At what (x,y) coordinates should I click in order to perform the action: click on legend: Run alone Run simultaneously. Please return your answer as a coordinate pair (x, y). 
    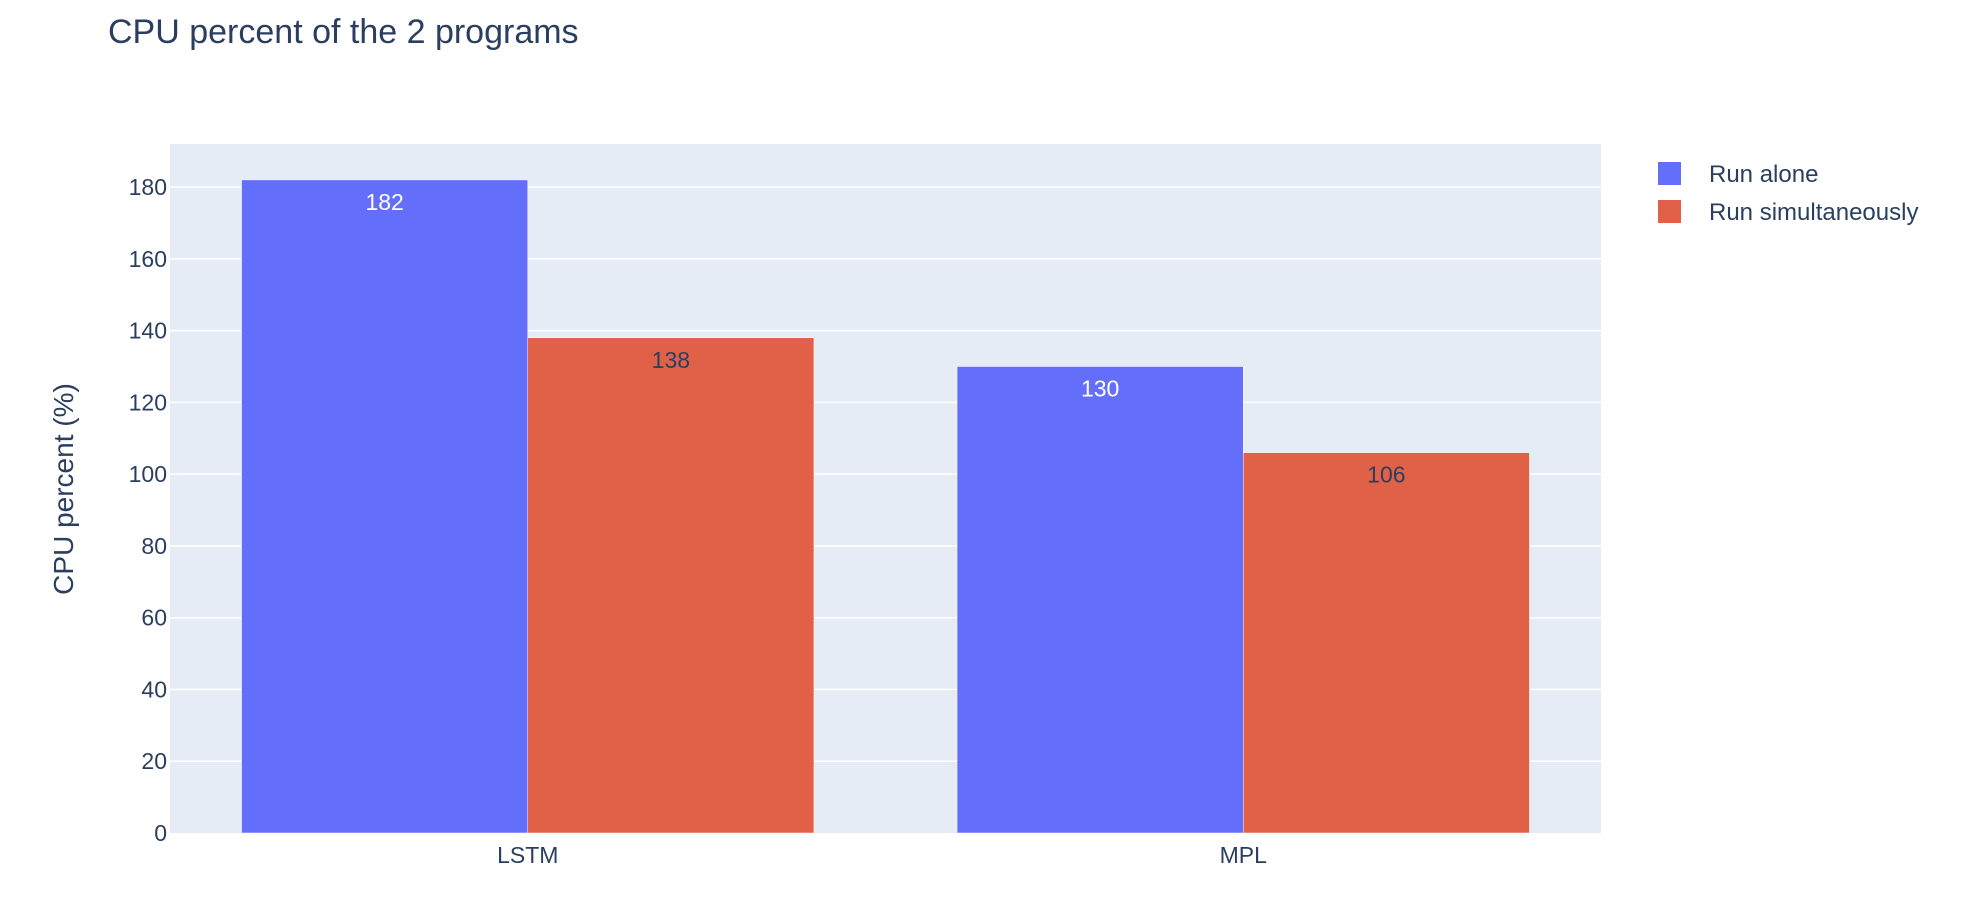
    Looking at the image, I should click on (1788, 193).